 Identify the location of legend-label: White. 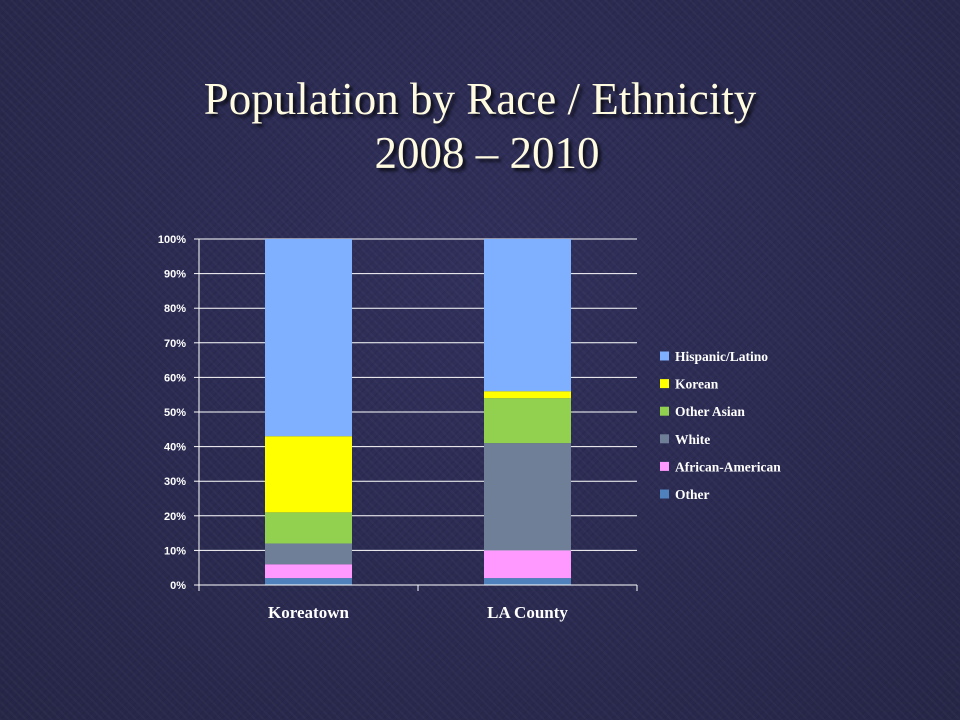
(692, 439).